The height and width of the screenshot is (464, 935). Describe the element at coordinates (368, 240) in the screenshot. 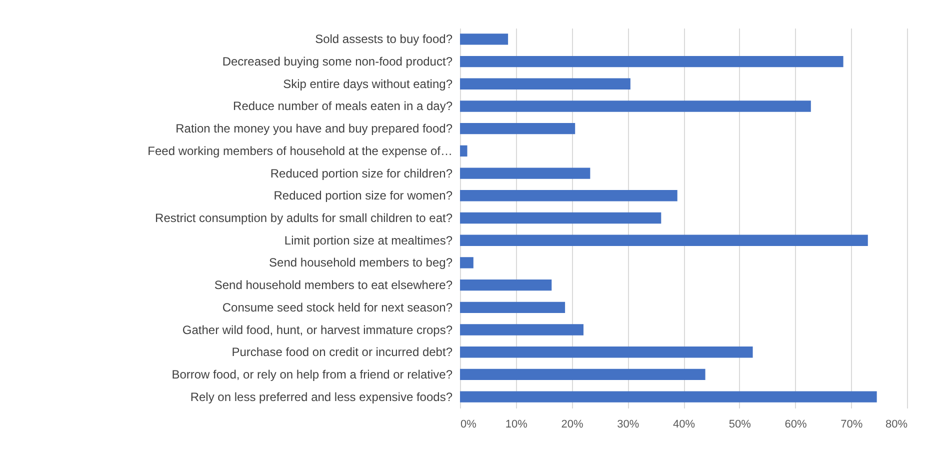

I see `y-tick-label: Limit portion size at mealtimes?` at that location.